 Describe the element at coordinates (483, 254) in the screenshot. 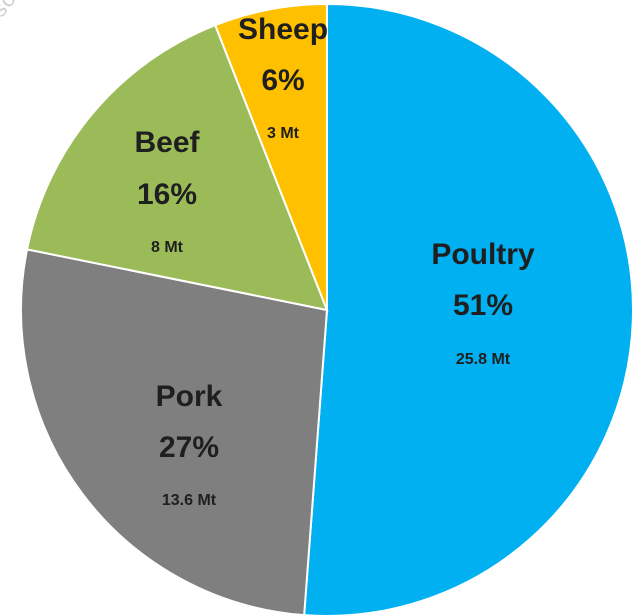

I see `slice-label-poultry: Poultry` at that location.